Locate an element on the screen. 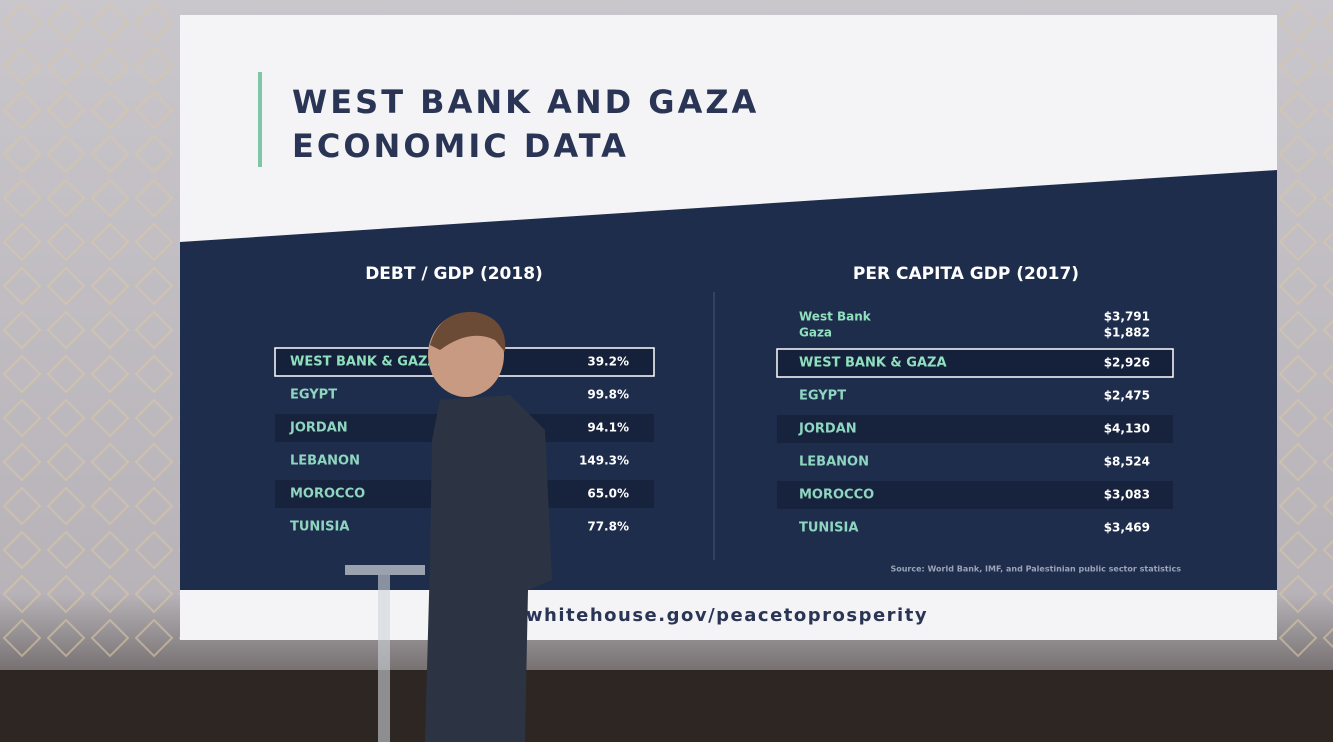  hair is located at coordinates (468, 331).